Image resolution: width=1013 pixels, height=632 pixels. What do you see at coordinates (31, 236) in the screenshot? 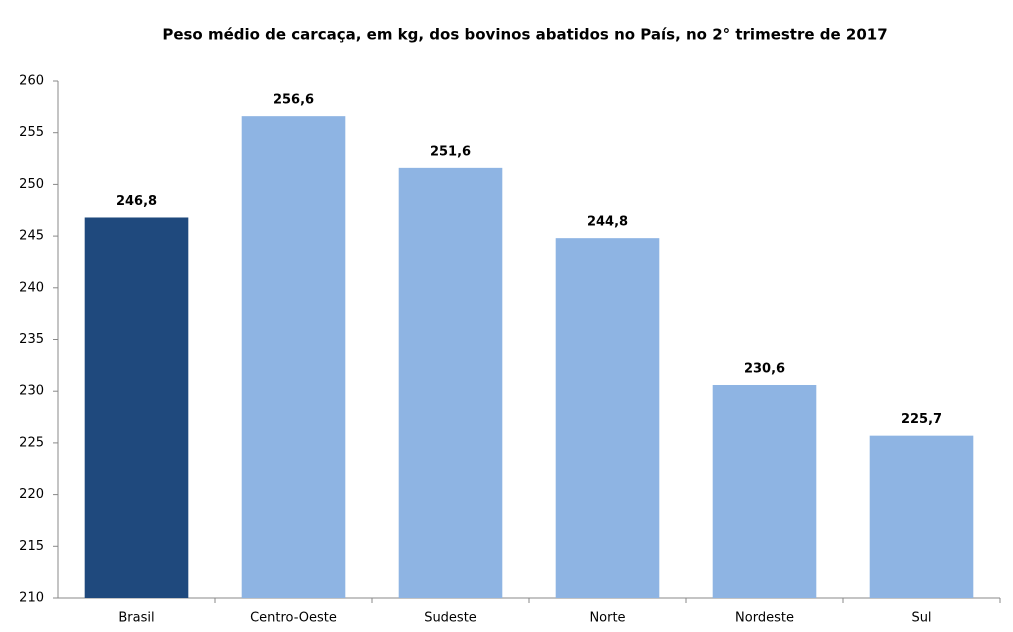
I see `y-tick-label: 245` at bounding box center [31, 236].